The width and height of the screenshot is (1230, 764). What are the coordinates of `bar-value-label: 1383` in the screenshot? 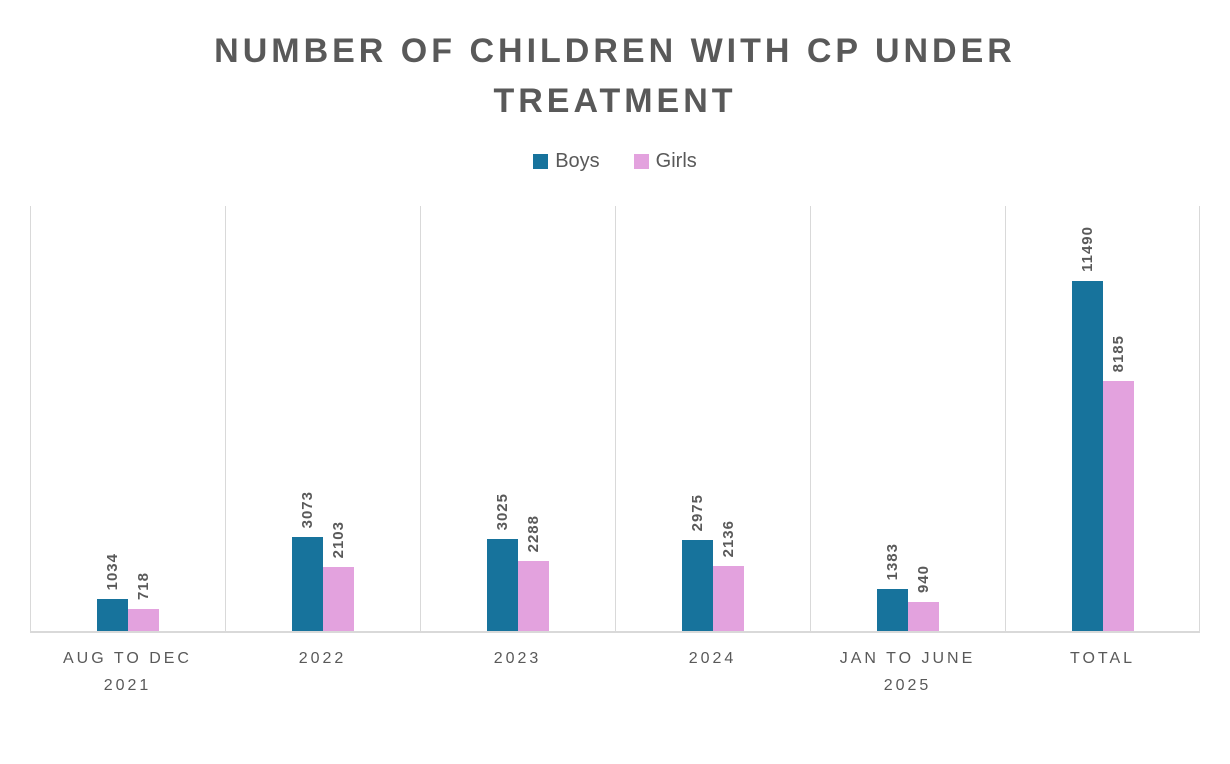 It's located at (892, 561).